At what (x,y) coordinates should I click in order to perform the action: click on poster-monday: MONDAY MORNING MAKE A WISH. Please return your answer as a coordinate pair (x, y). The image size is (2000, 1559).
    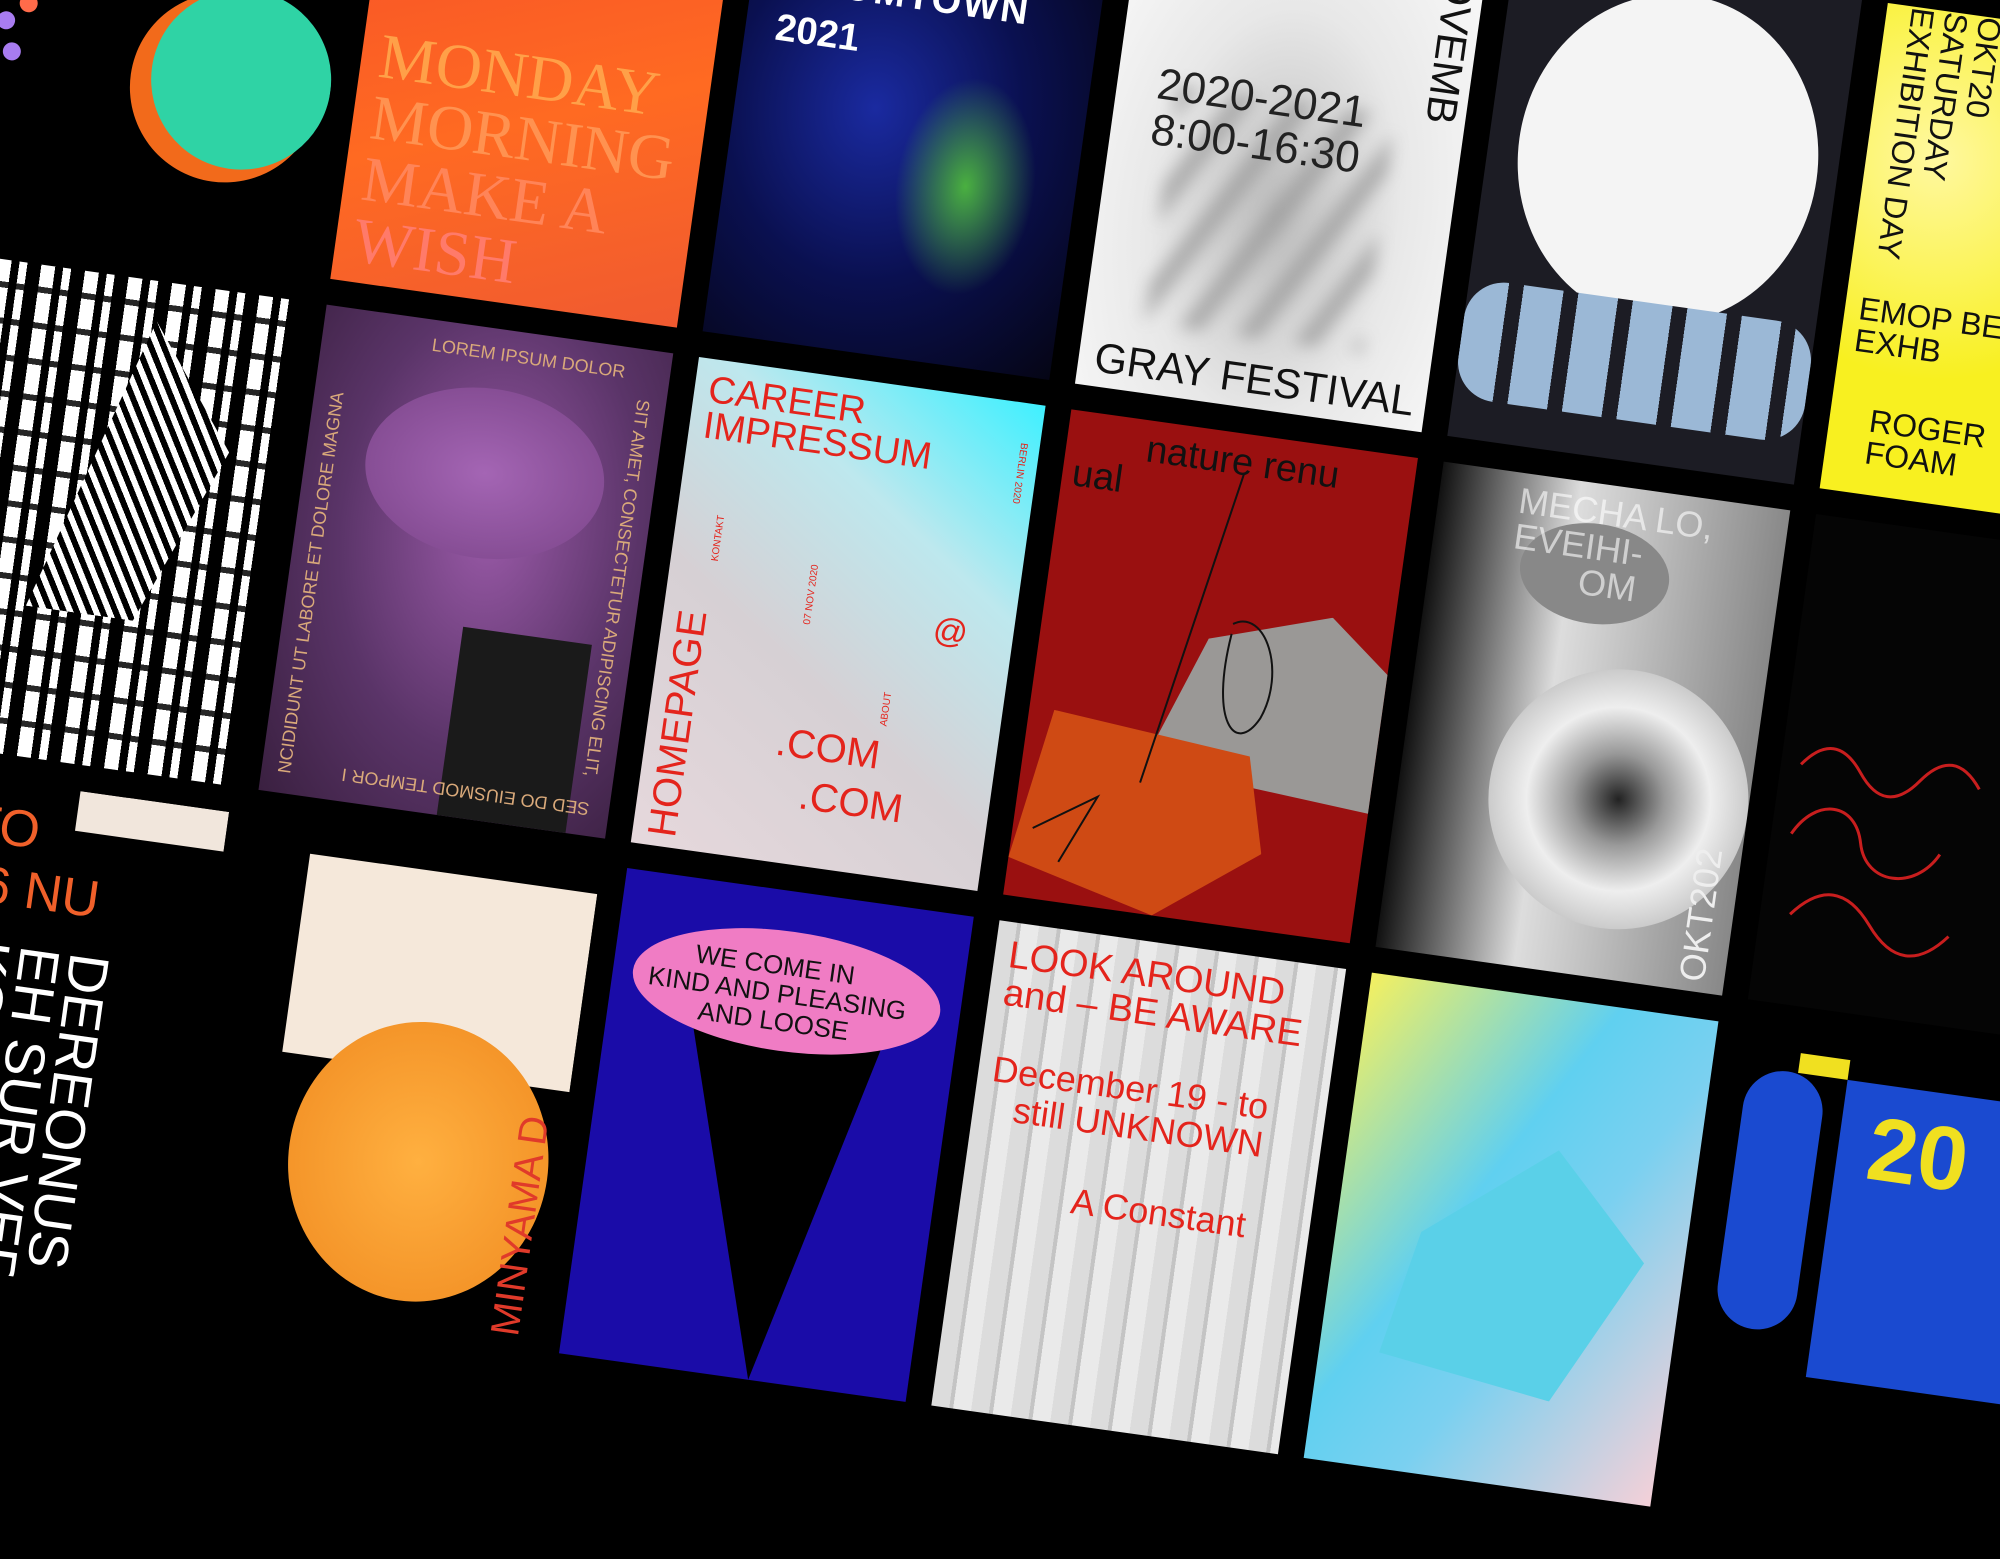
    Looking at the image, I should click on (538, 164).